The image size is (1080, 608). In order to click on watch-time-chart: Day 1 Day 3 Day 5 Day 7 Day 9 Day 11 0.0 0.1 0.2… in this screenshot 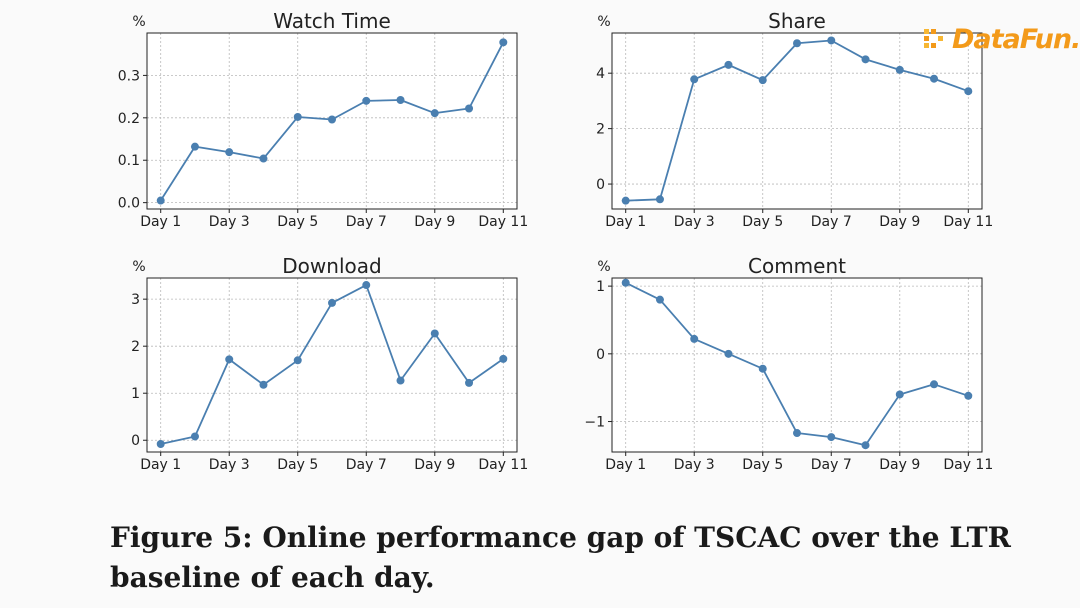, I will do `click(323, 119)`.